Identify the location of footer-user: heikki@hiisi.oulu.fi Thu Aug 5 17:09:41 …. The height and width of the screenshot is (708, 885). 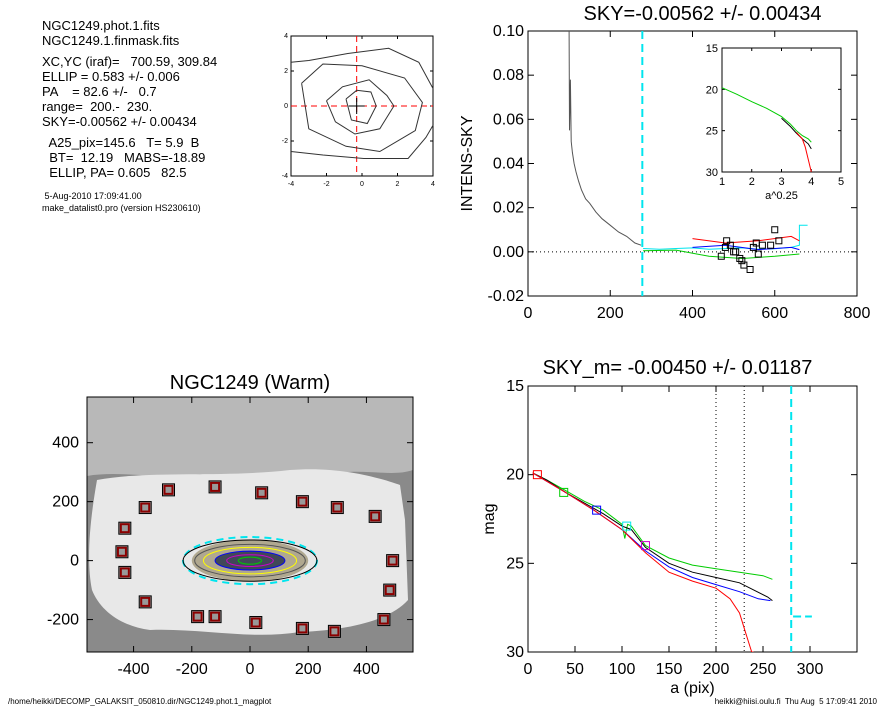
(795, 701).